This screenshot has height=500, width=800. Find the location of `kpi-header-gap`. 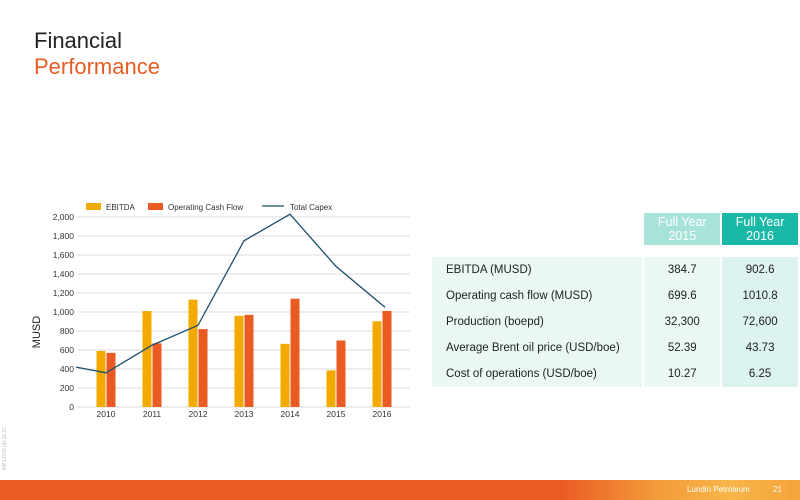

kpi-header-gap is located at coordinates (615, 251).